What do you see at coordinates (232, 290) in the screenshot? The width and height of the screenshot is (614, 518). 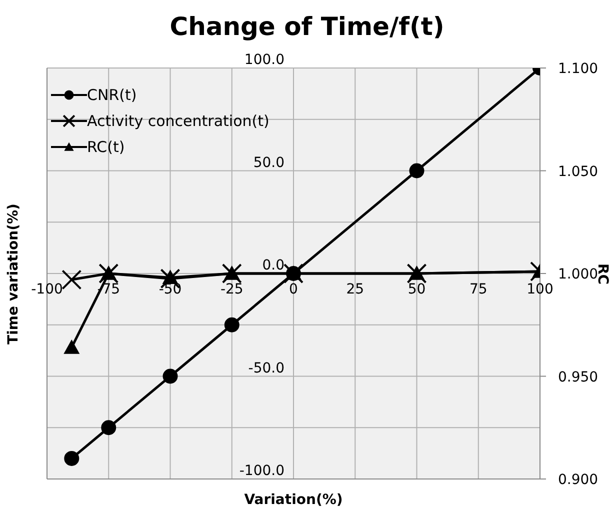 I see `x-tick-label: -25` at bounding box center [232, 290].